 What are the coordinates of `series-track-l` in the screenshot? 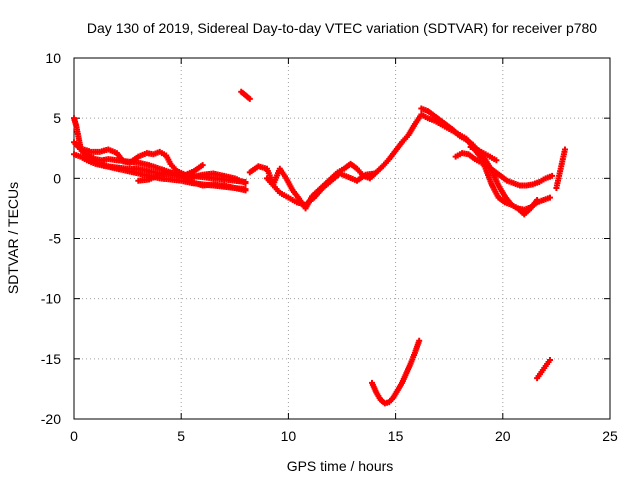 It's located at (560, 168).